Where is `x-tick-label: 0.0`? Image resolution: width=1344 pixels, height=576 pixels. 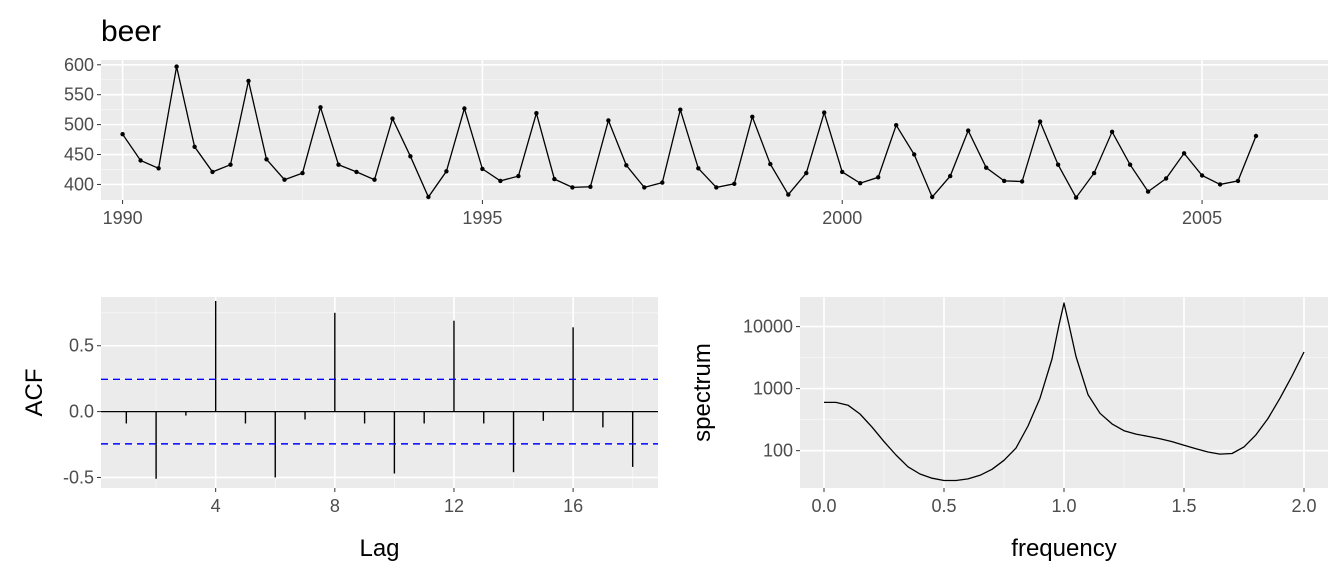
x-tick-label: 0.0 is located at coordinates (823, 506).